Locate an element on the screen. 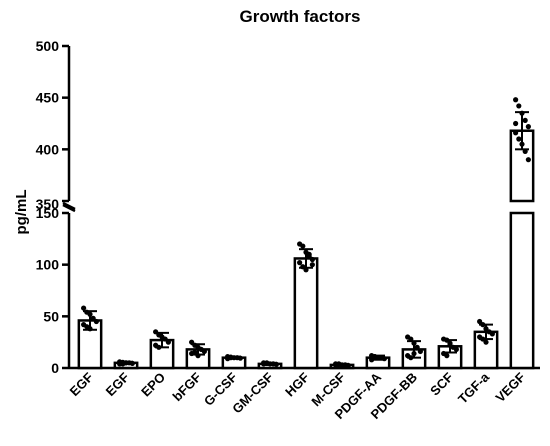  chart-title: Growth factors is located at coordinates (300, 16).